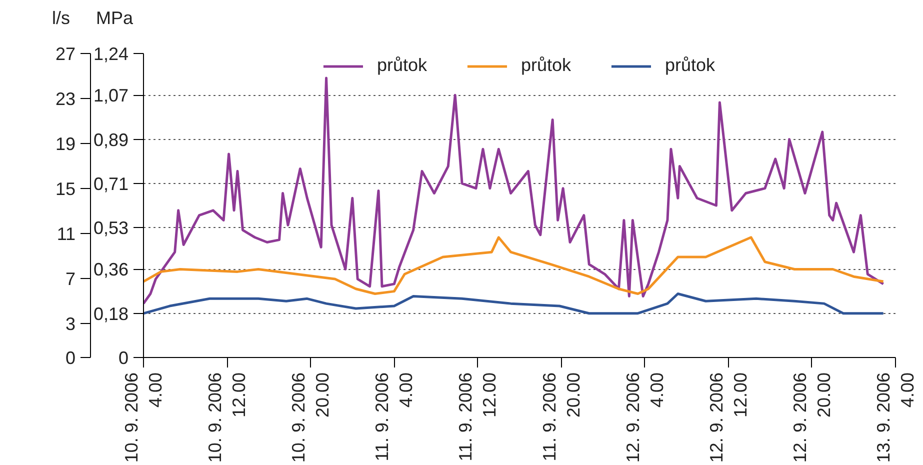 The width and height of the screenshot is (923, 465). What do you see at coordinates (123, 358) in the screenshot?
I see `y-tick-label: 0` at bounding box center [123, 358].